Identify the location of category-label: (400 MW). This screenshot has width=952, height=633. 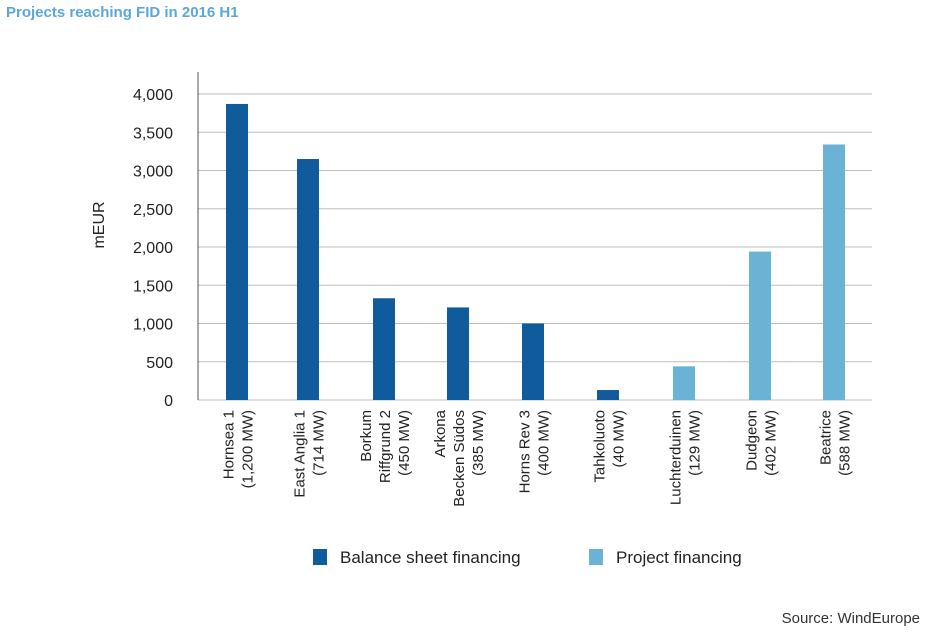
(544, 443).